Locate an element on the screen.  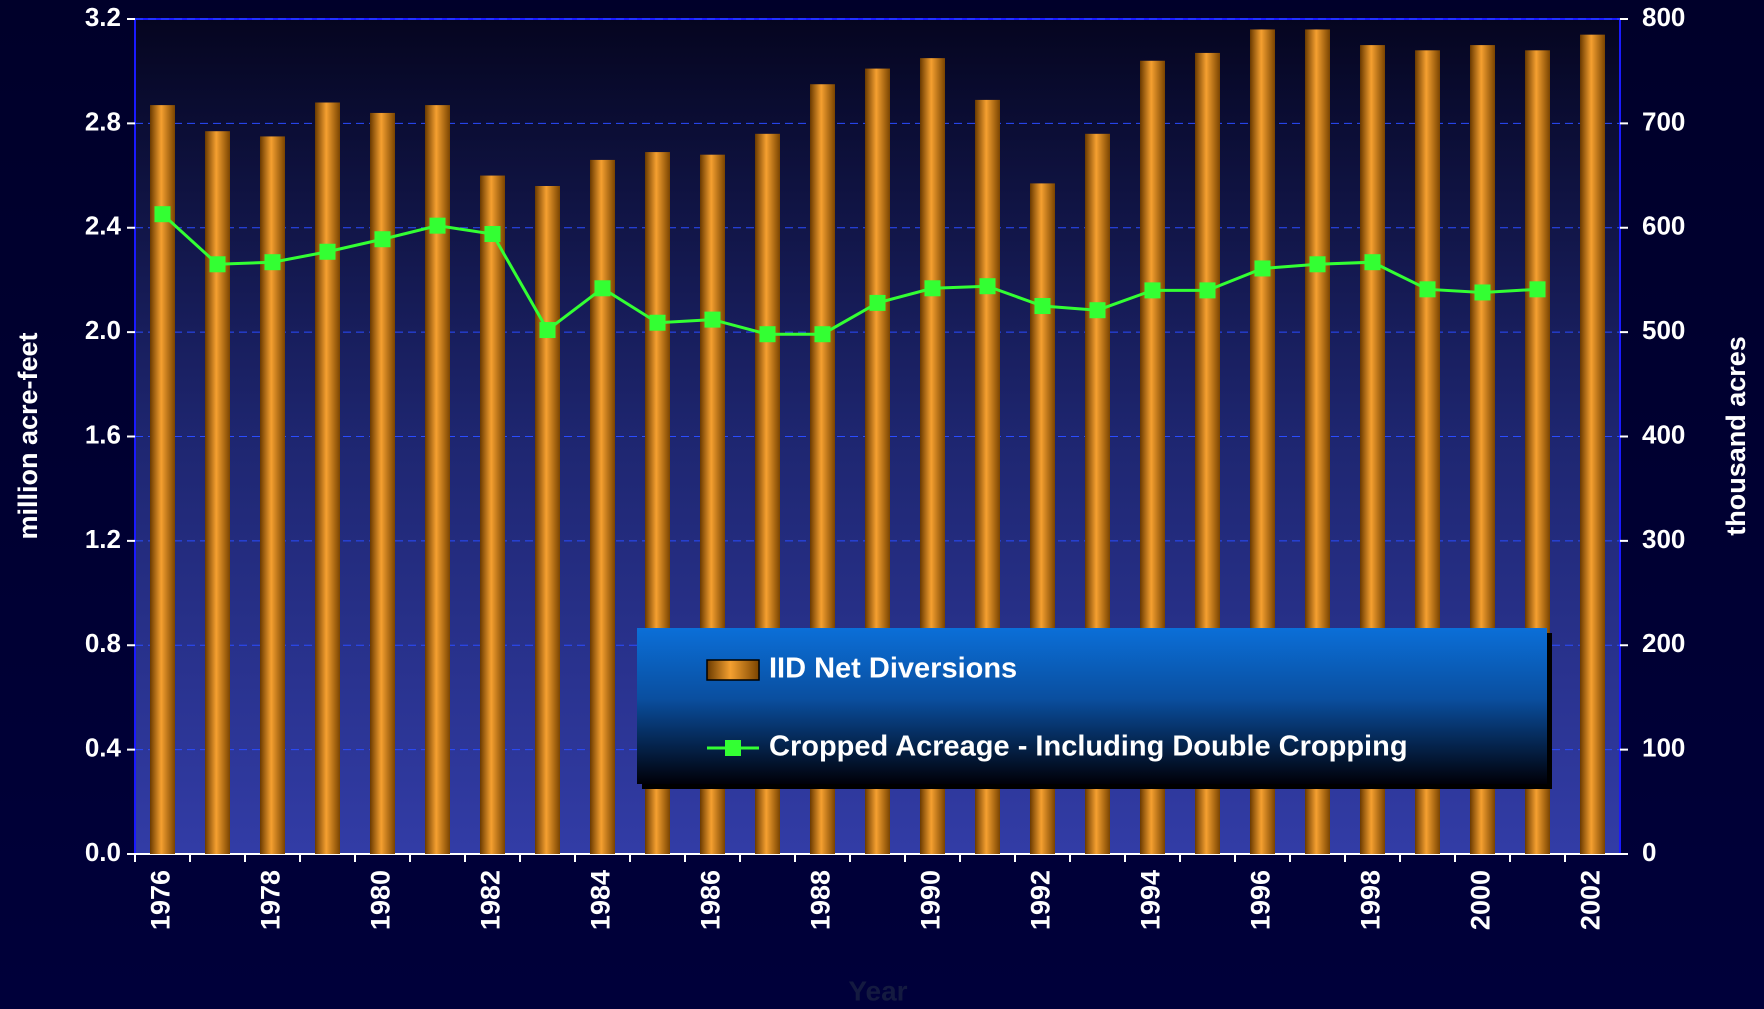
y2-tick-label: 600 is located at coordinates (1663, 226).